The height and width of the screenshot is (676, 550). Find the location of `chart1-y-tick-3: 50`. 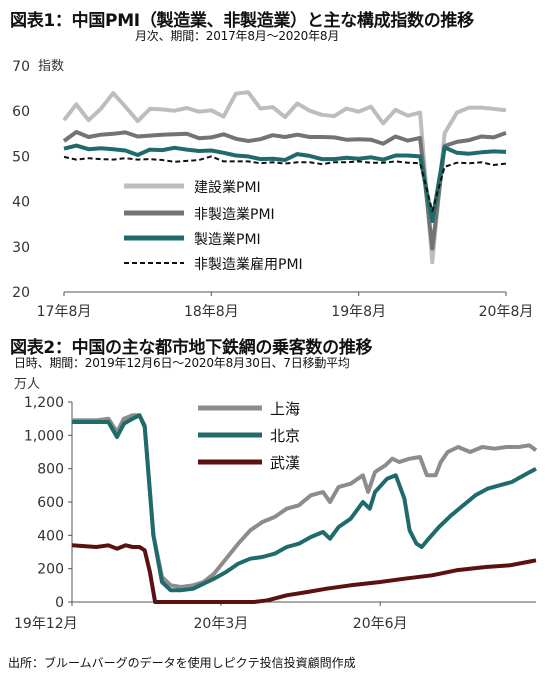

chart1-y-tick-3: 50 is located at coordinates (21, 157).